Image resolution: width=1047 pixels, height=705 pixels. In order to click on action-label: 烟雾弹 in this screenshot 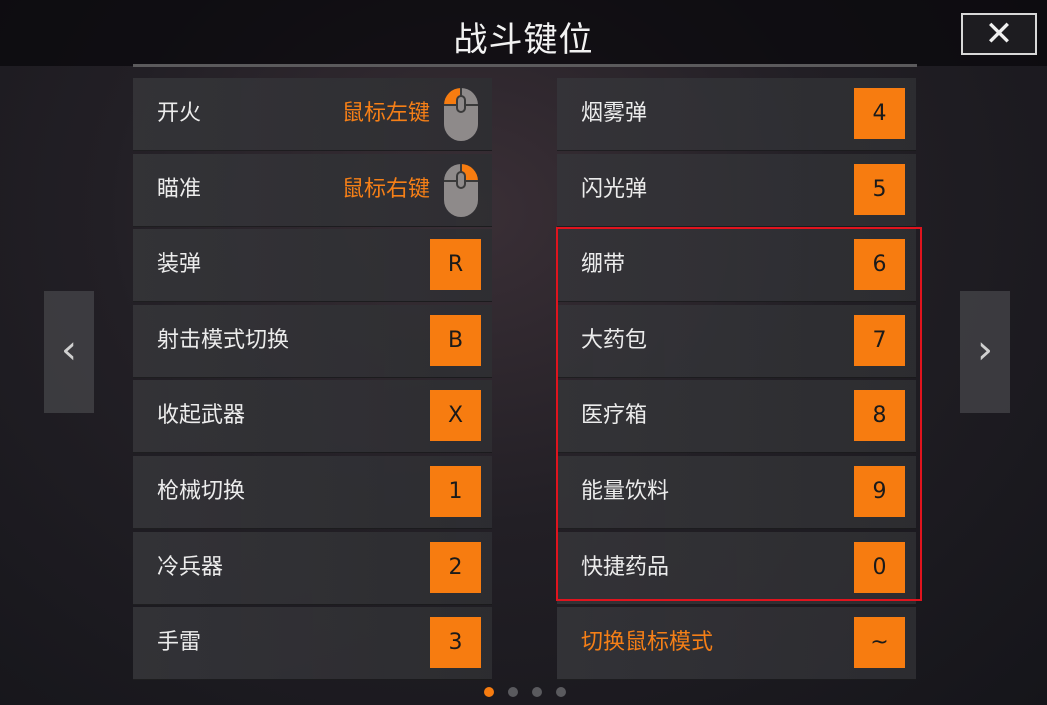, I will do `click(614, 113)`.